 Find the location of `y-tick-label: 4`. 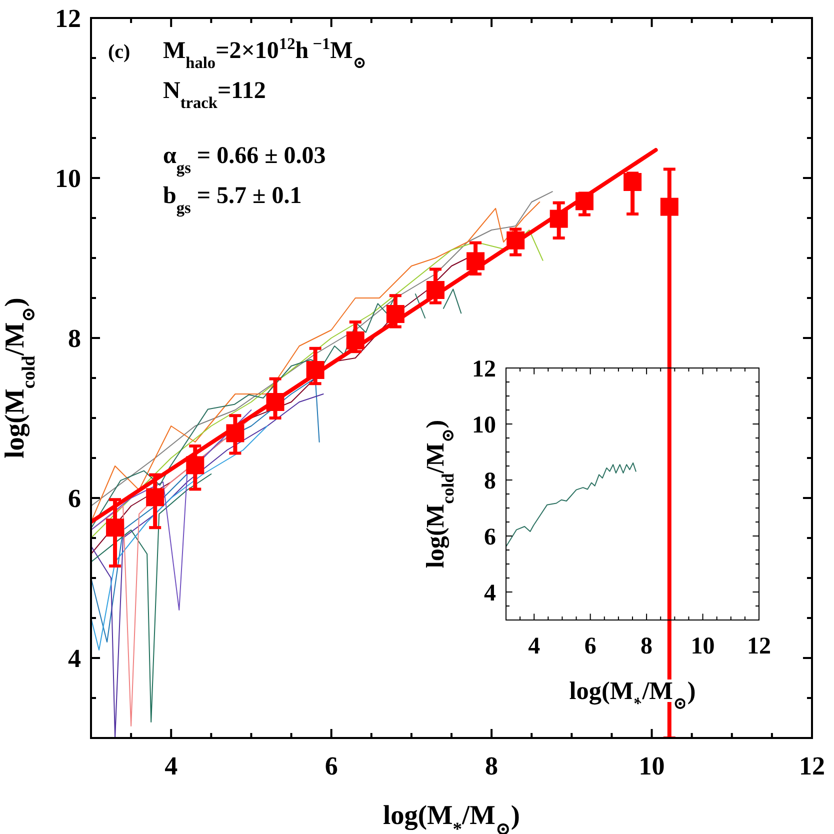

y-tick-label: 4 is located at coordinates (490, 593).